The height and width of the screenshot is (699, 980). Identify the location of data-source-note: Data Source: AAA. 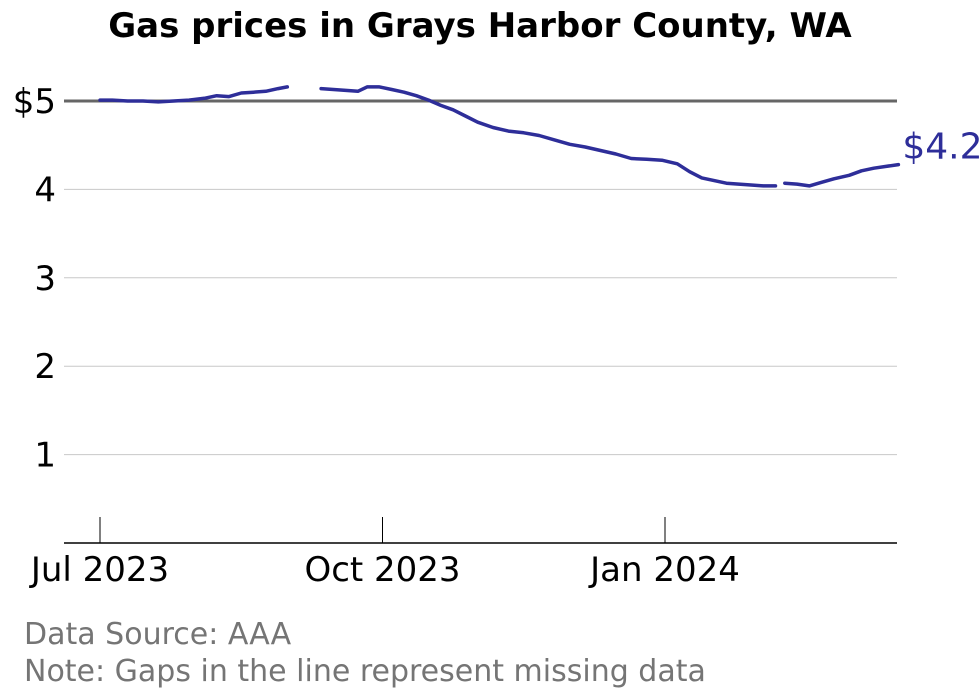
(158, 634).